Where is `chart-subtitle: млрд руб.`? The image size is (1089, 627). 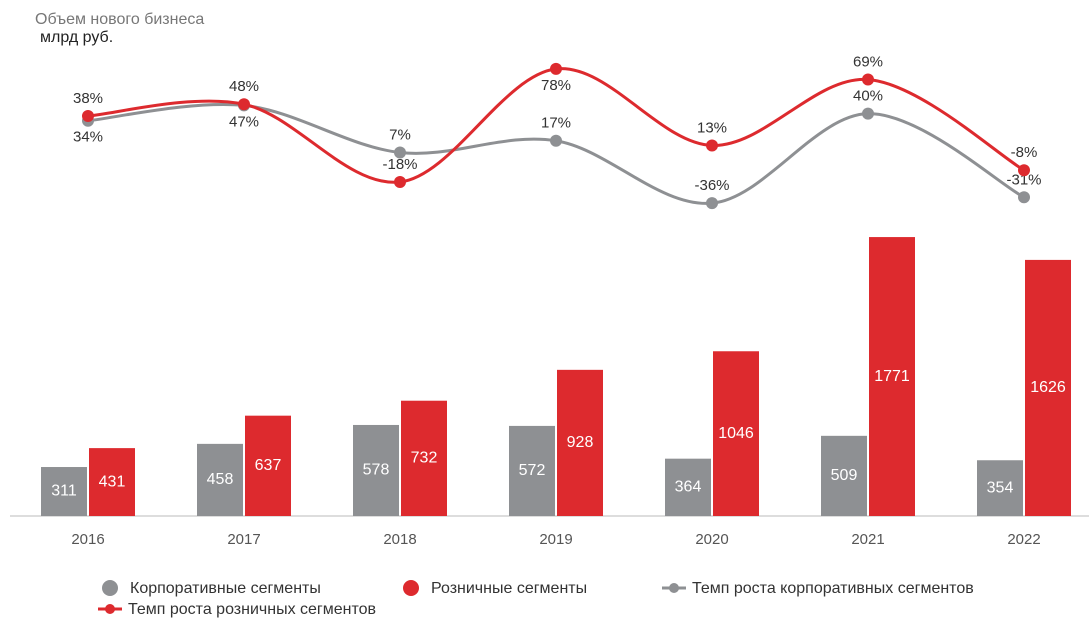 chart-subtitle: млрд руб. is located at coordinates (76, 37).